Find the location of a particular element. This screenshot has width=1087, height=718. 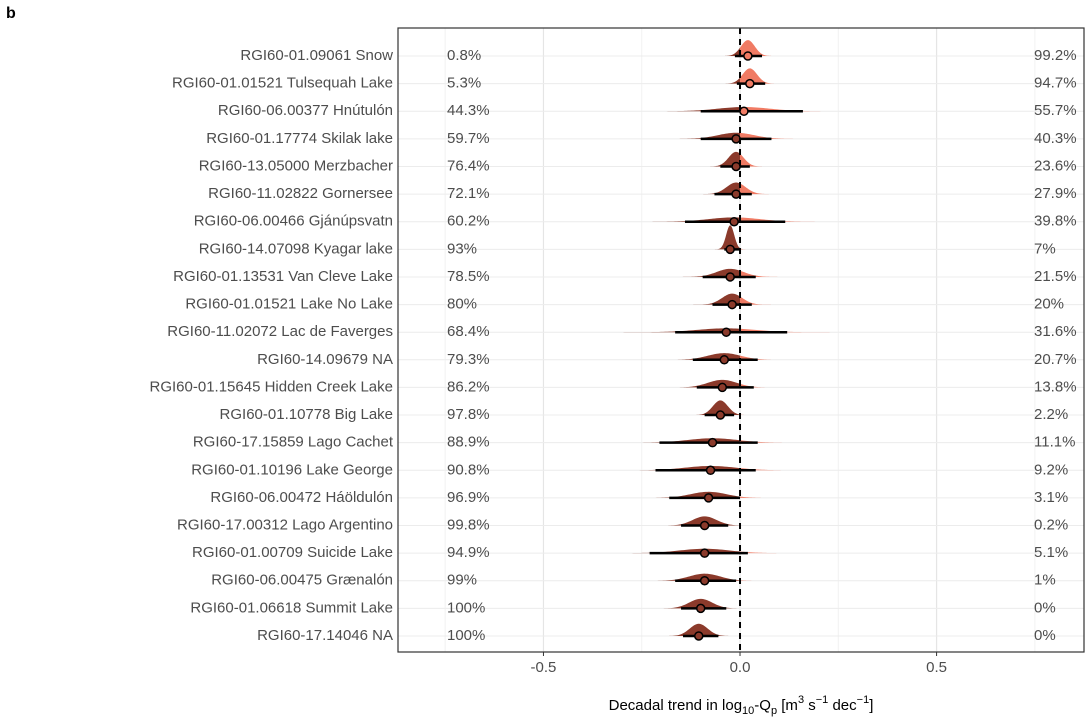

y-tick-label: RGI60-01.10196 Lake George is located at coordinates (292, 469).